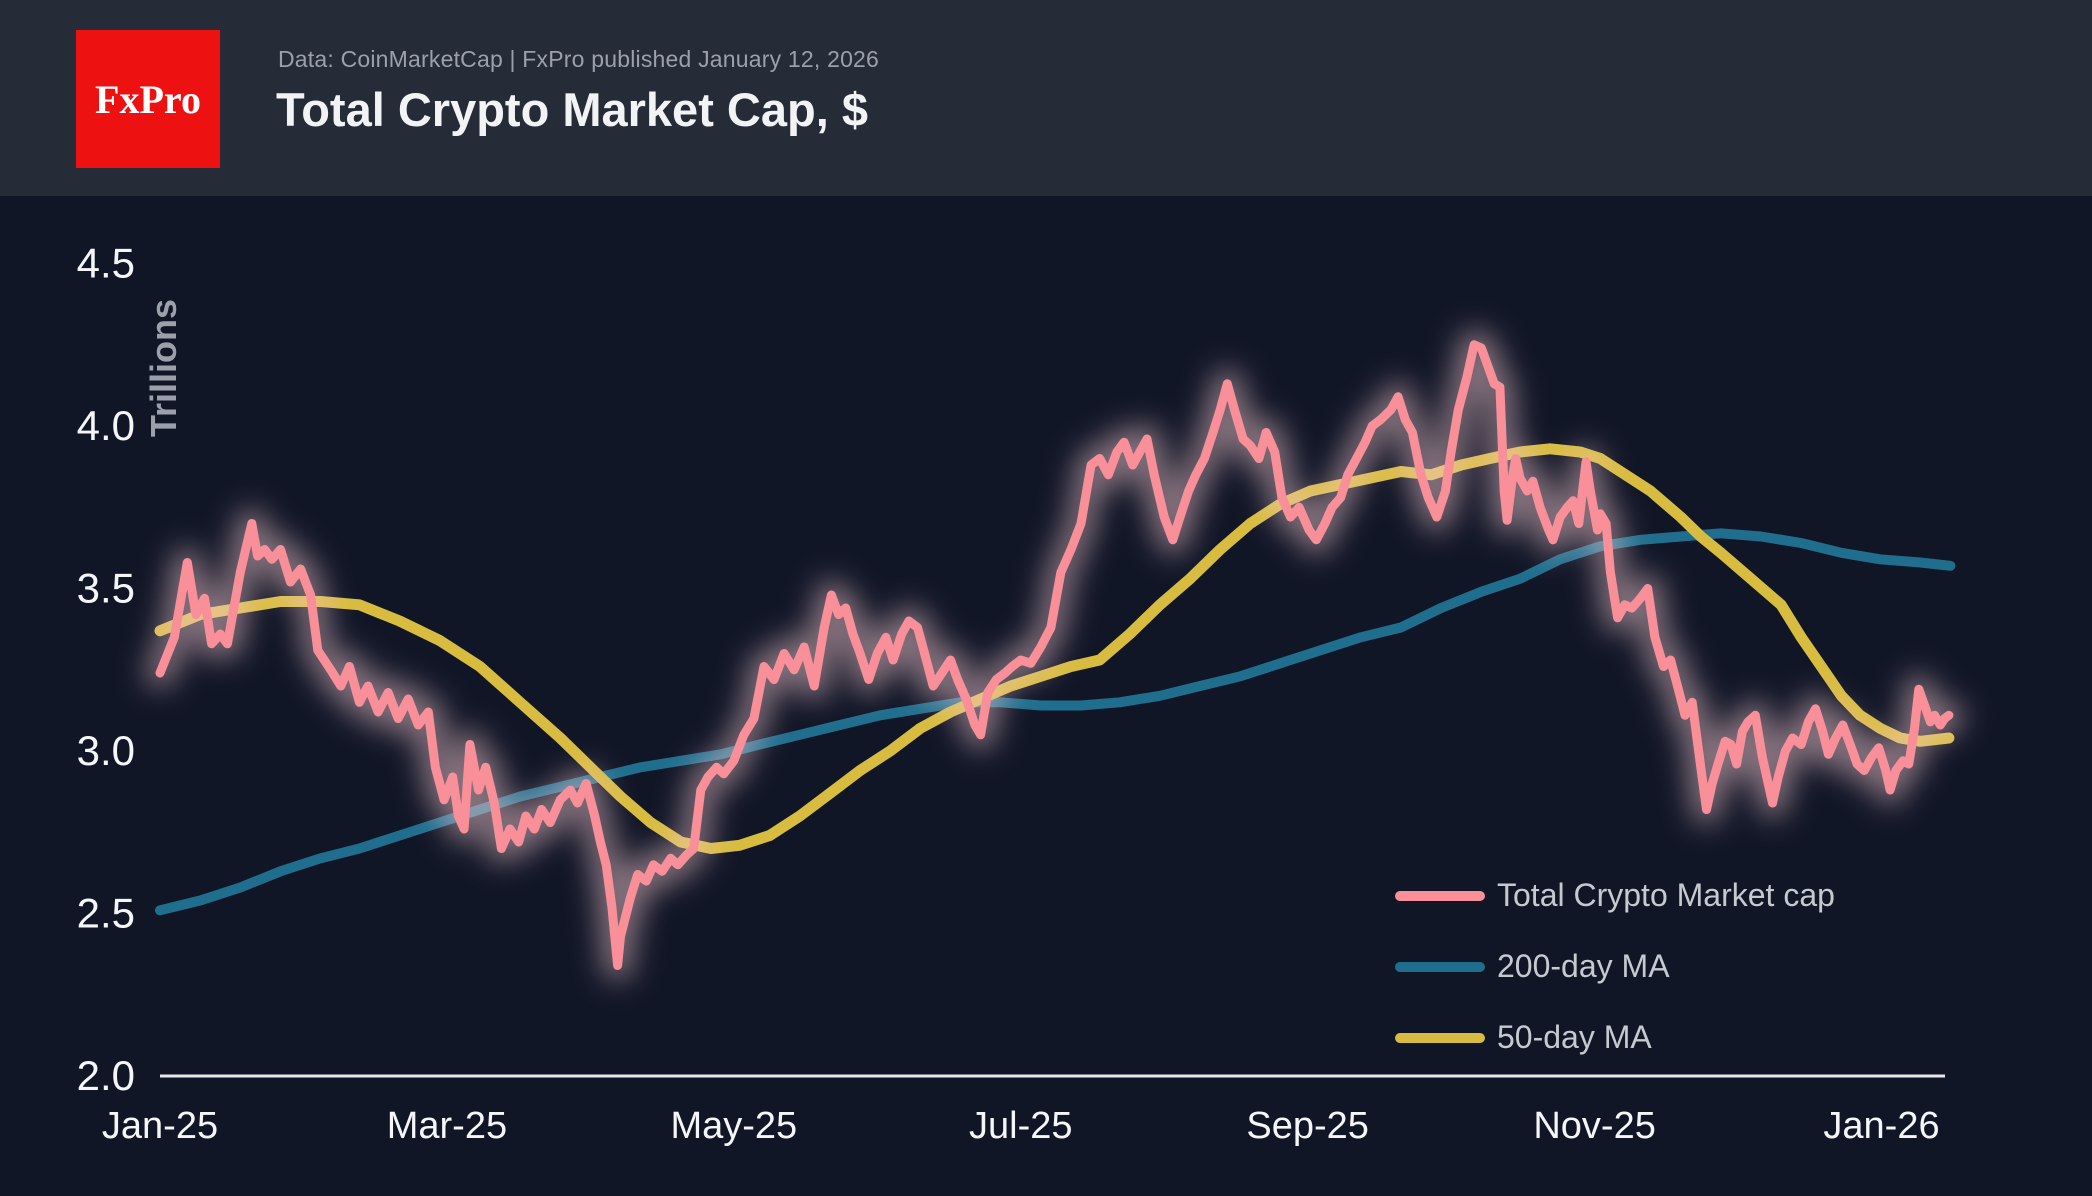  Describe the element at coordinates (733, 1126) in the screenshot. I see `x-tick-label: May-25` at that location.